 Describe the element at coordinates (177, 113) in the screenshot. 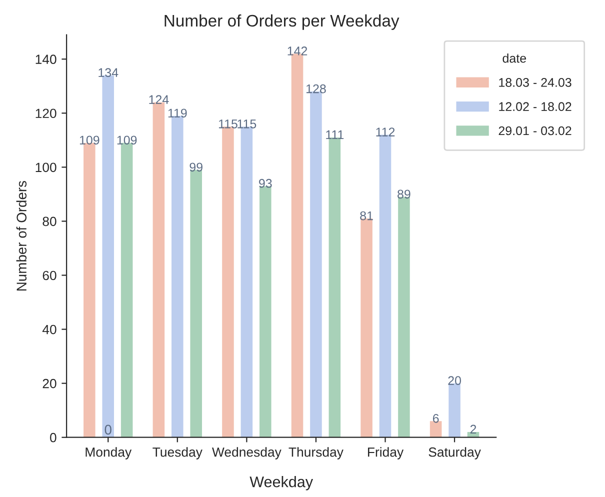

I see `data-label: 119` at that location.